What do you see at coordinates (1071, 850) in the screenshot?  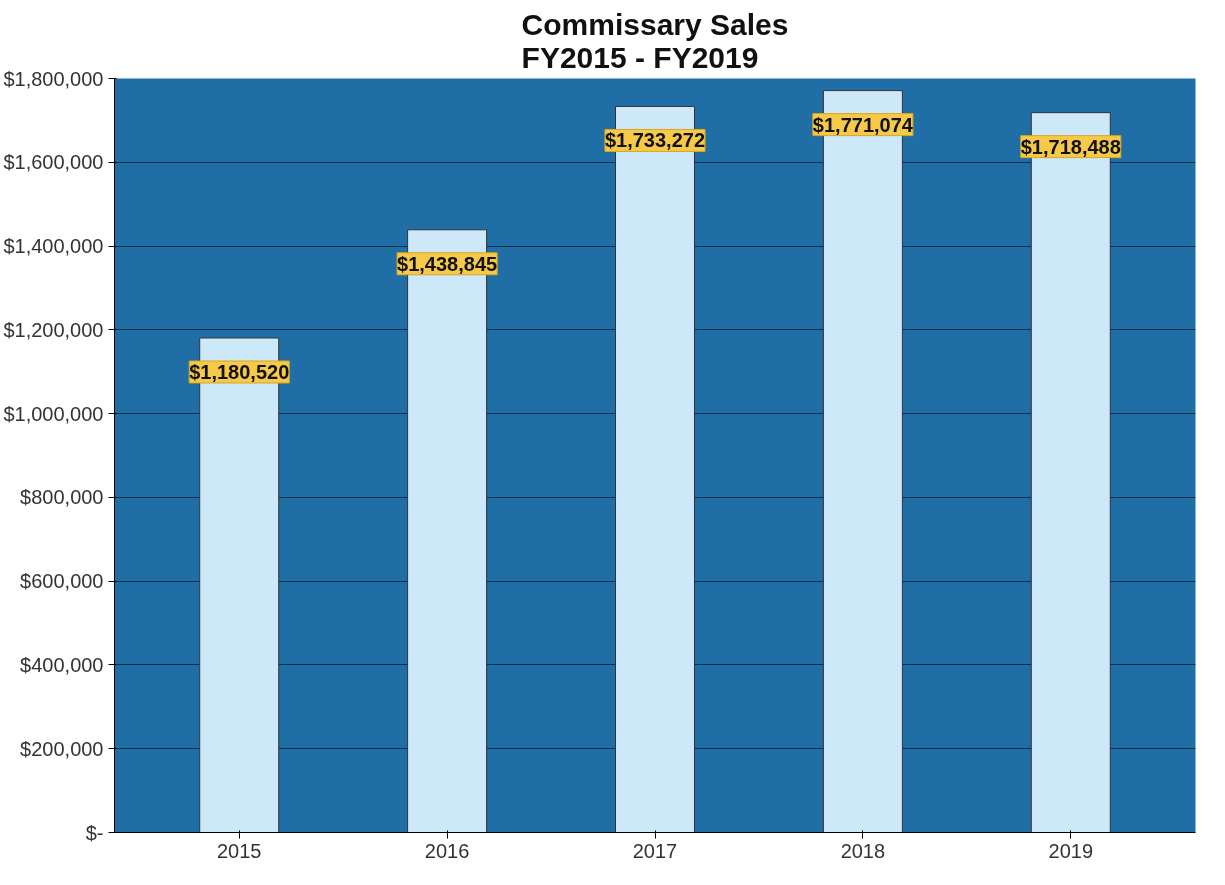 I see `x-tick-label: 2019` at bounding box center [1071, 850].